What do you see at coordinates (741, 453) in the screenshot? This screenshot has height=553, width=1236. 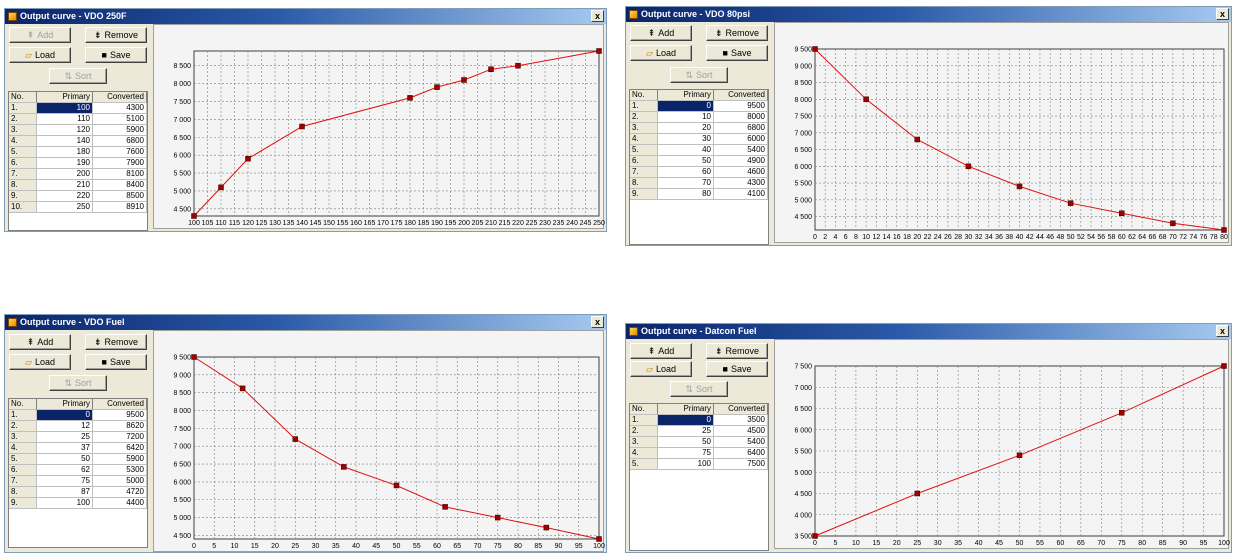 I see `converted-value-cell: 6400` at bounding box center [741, 453].